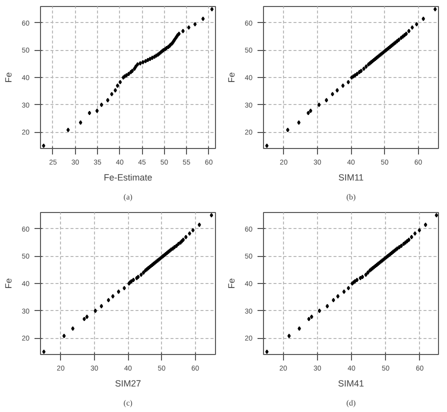  I want to click on x-axis-title: SIM11, so click(351, 177).